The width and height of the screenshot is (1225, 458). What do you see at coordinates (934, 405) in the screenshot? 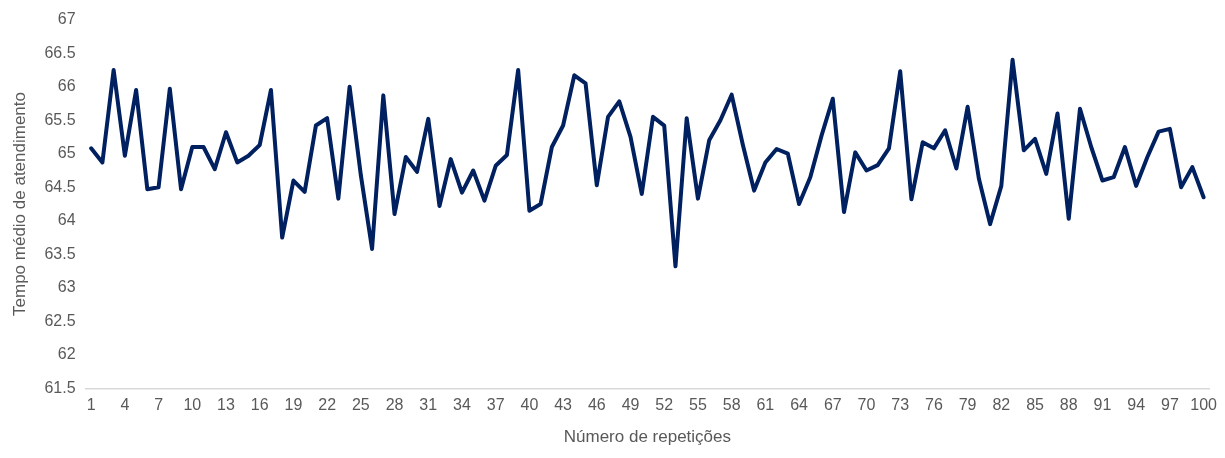
I see `x-tick-label: 76` at bounding box center [934, 405].